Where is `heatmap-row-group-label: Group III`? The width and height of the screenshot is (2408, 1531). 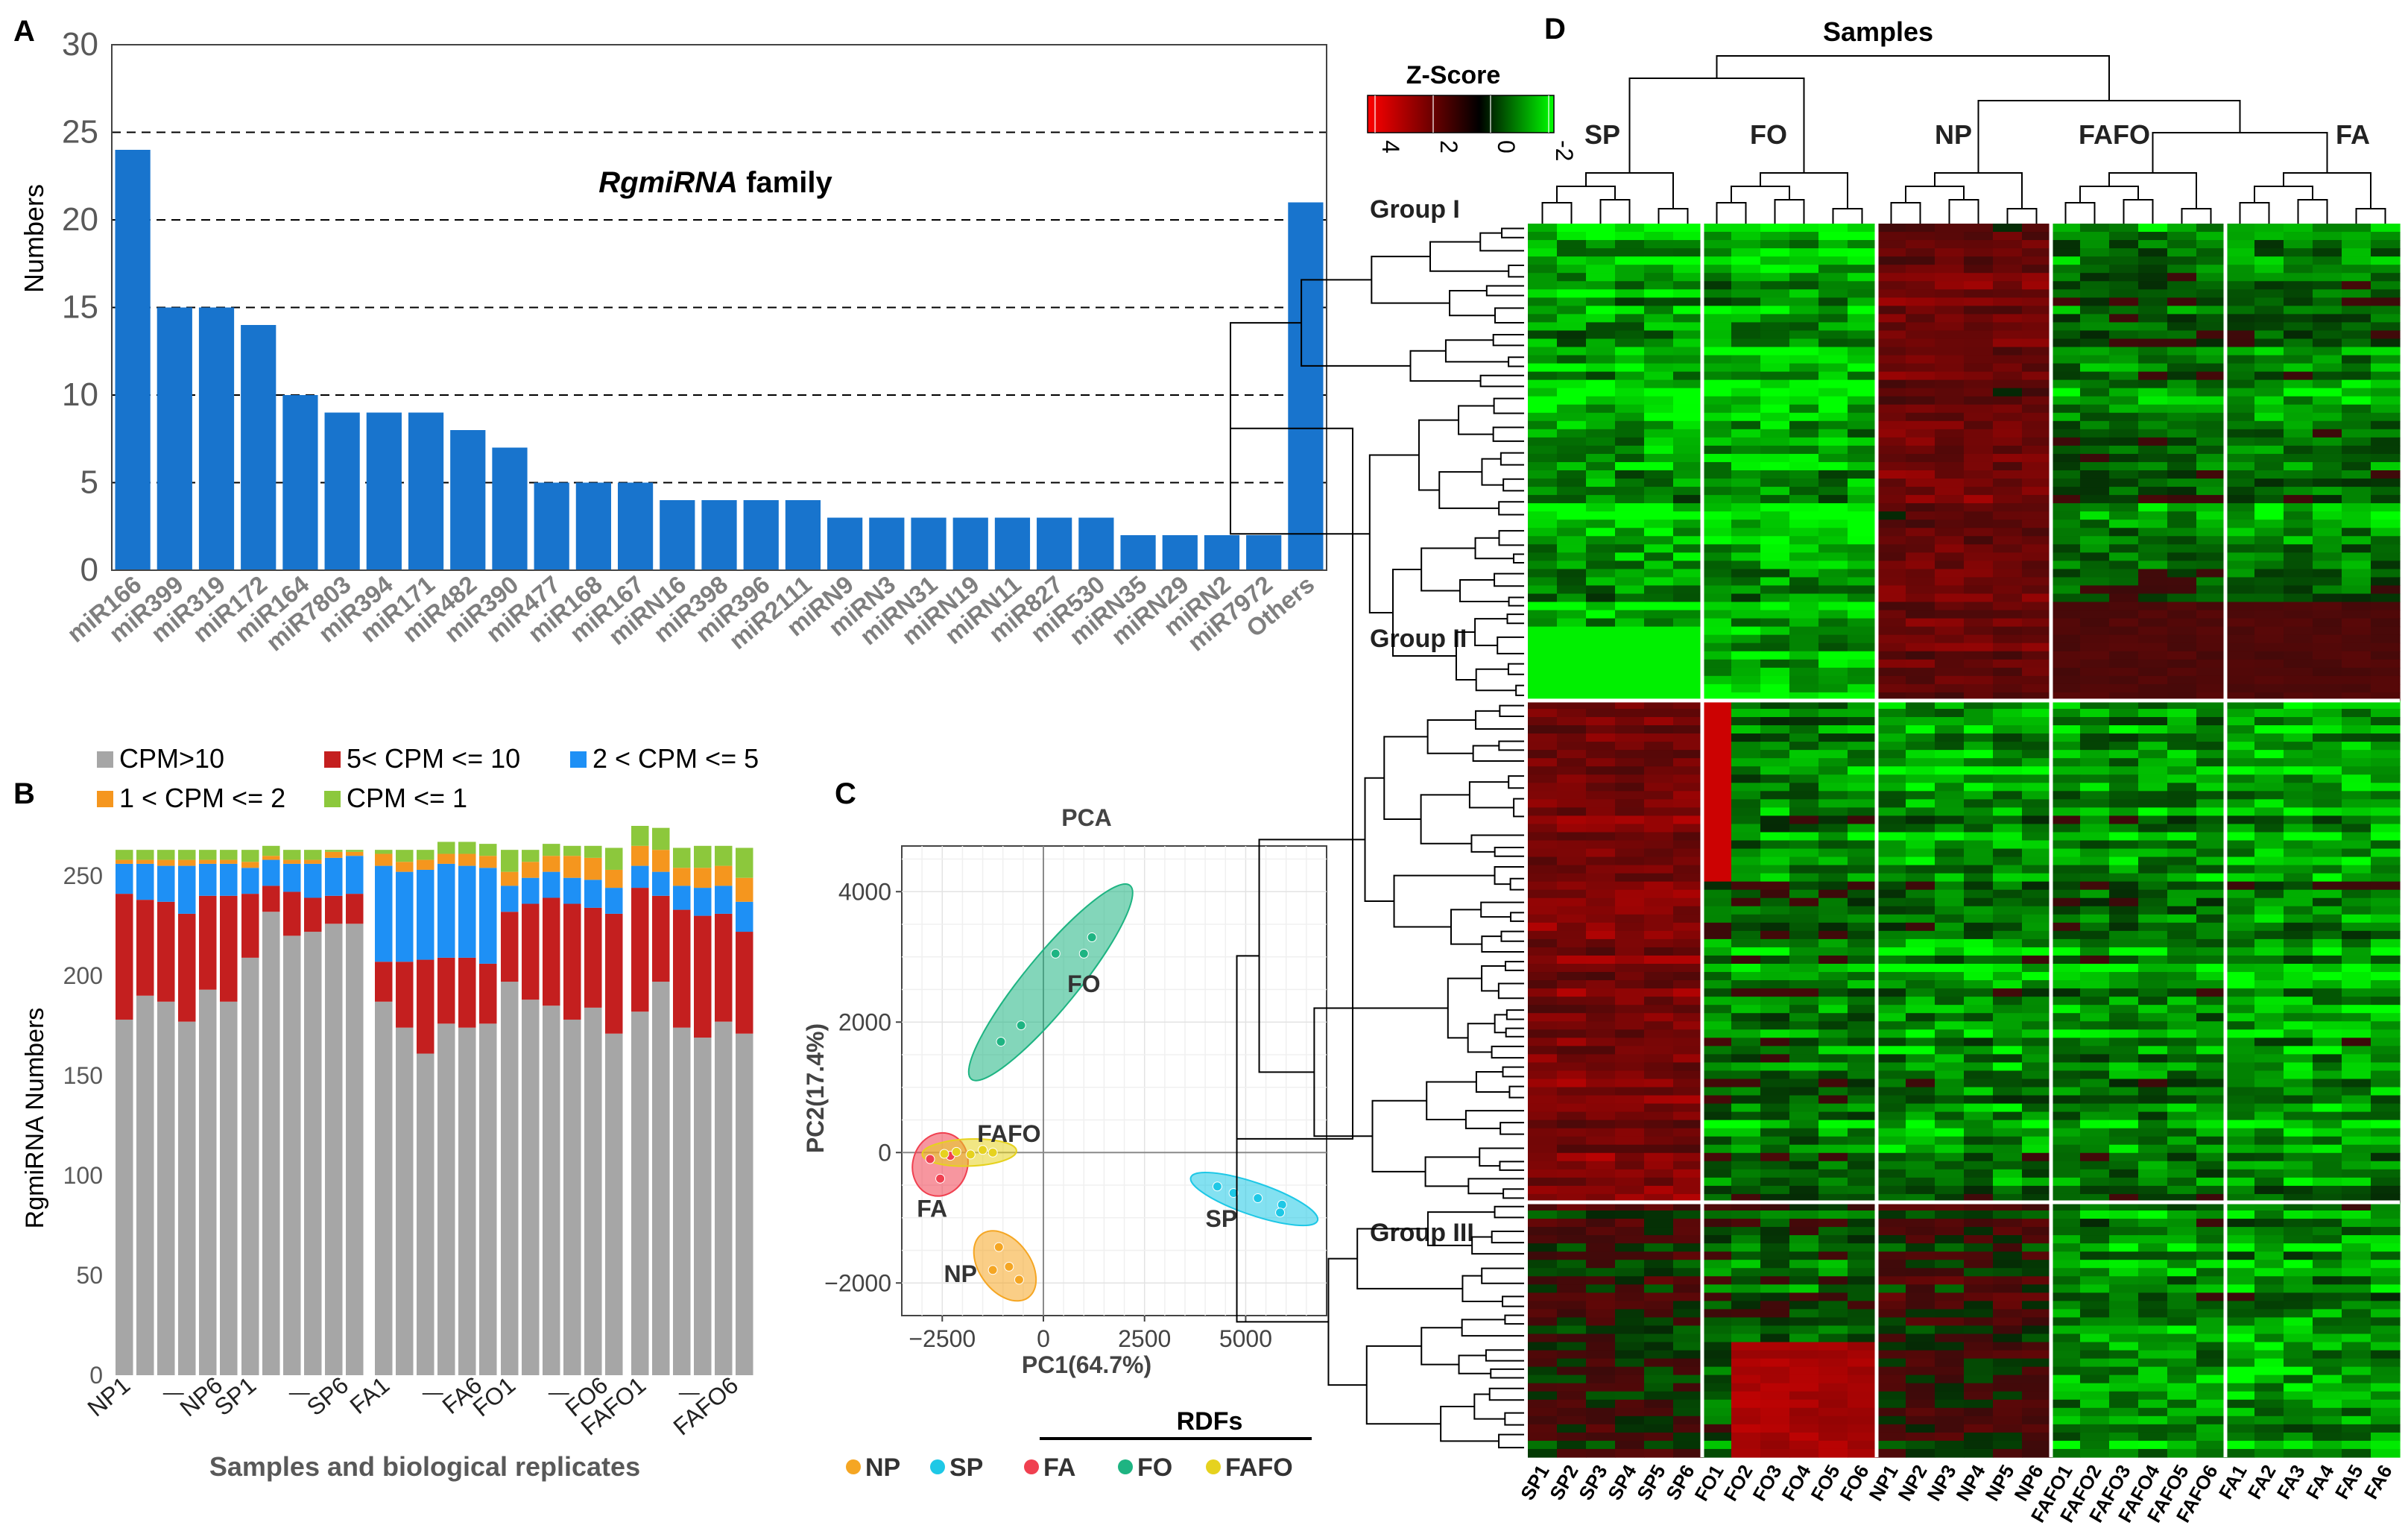
heatmap-row-group-label: Group III is located at coordinates (1422, 1233).